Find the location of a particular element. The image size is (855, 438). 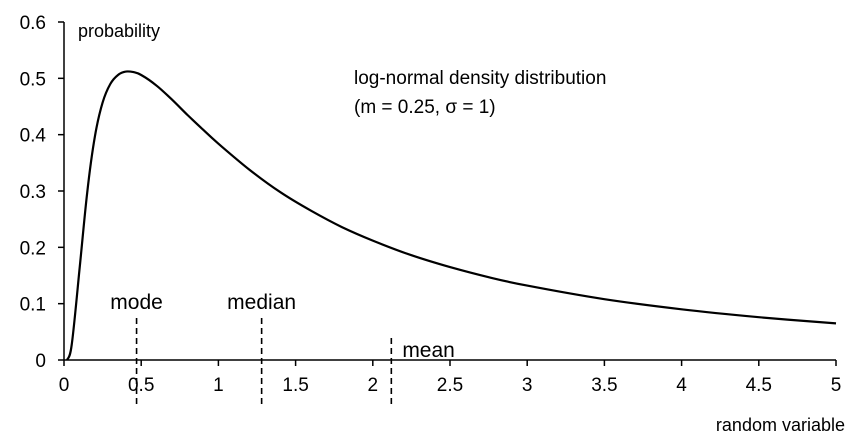

y-tick-label: 0.6 is located at coordinates (33, 23).